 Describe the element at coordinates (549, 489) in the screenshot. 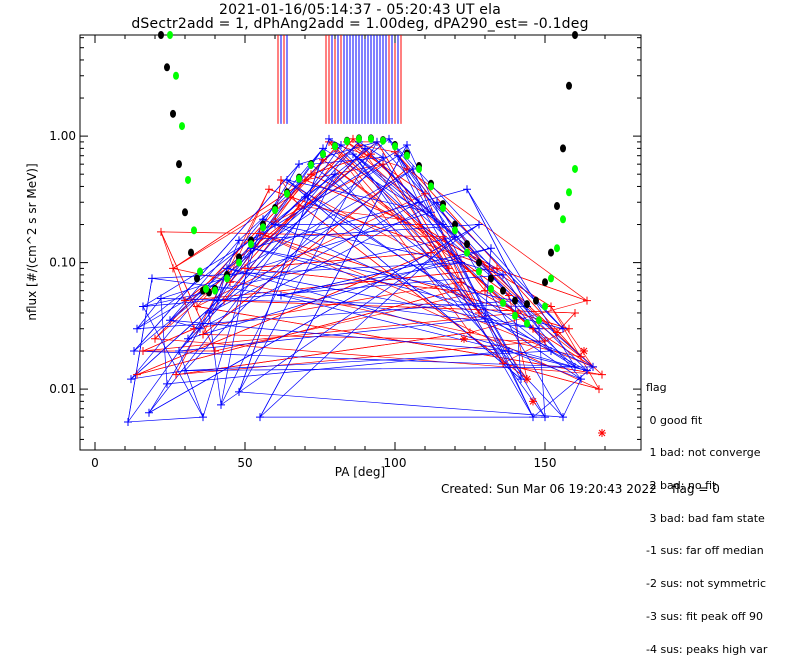

I see `created-timestamp: Created: Sun Mar 06 19:20:43 2022` at that location.